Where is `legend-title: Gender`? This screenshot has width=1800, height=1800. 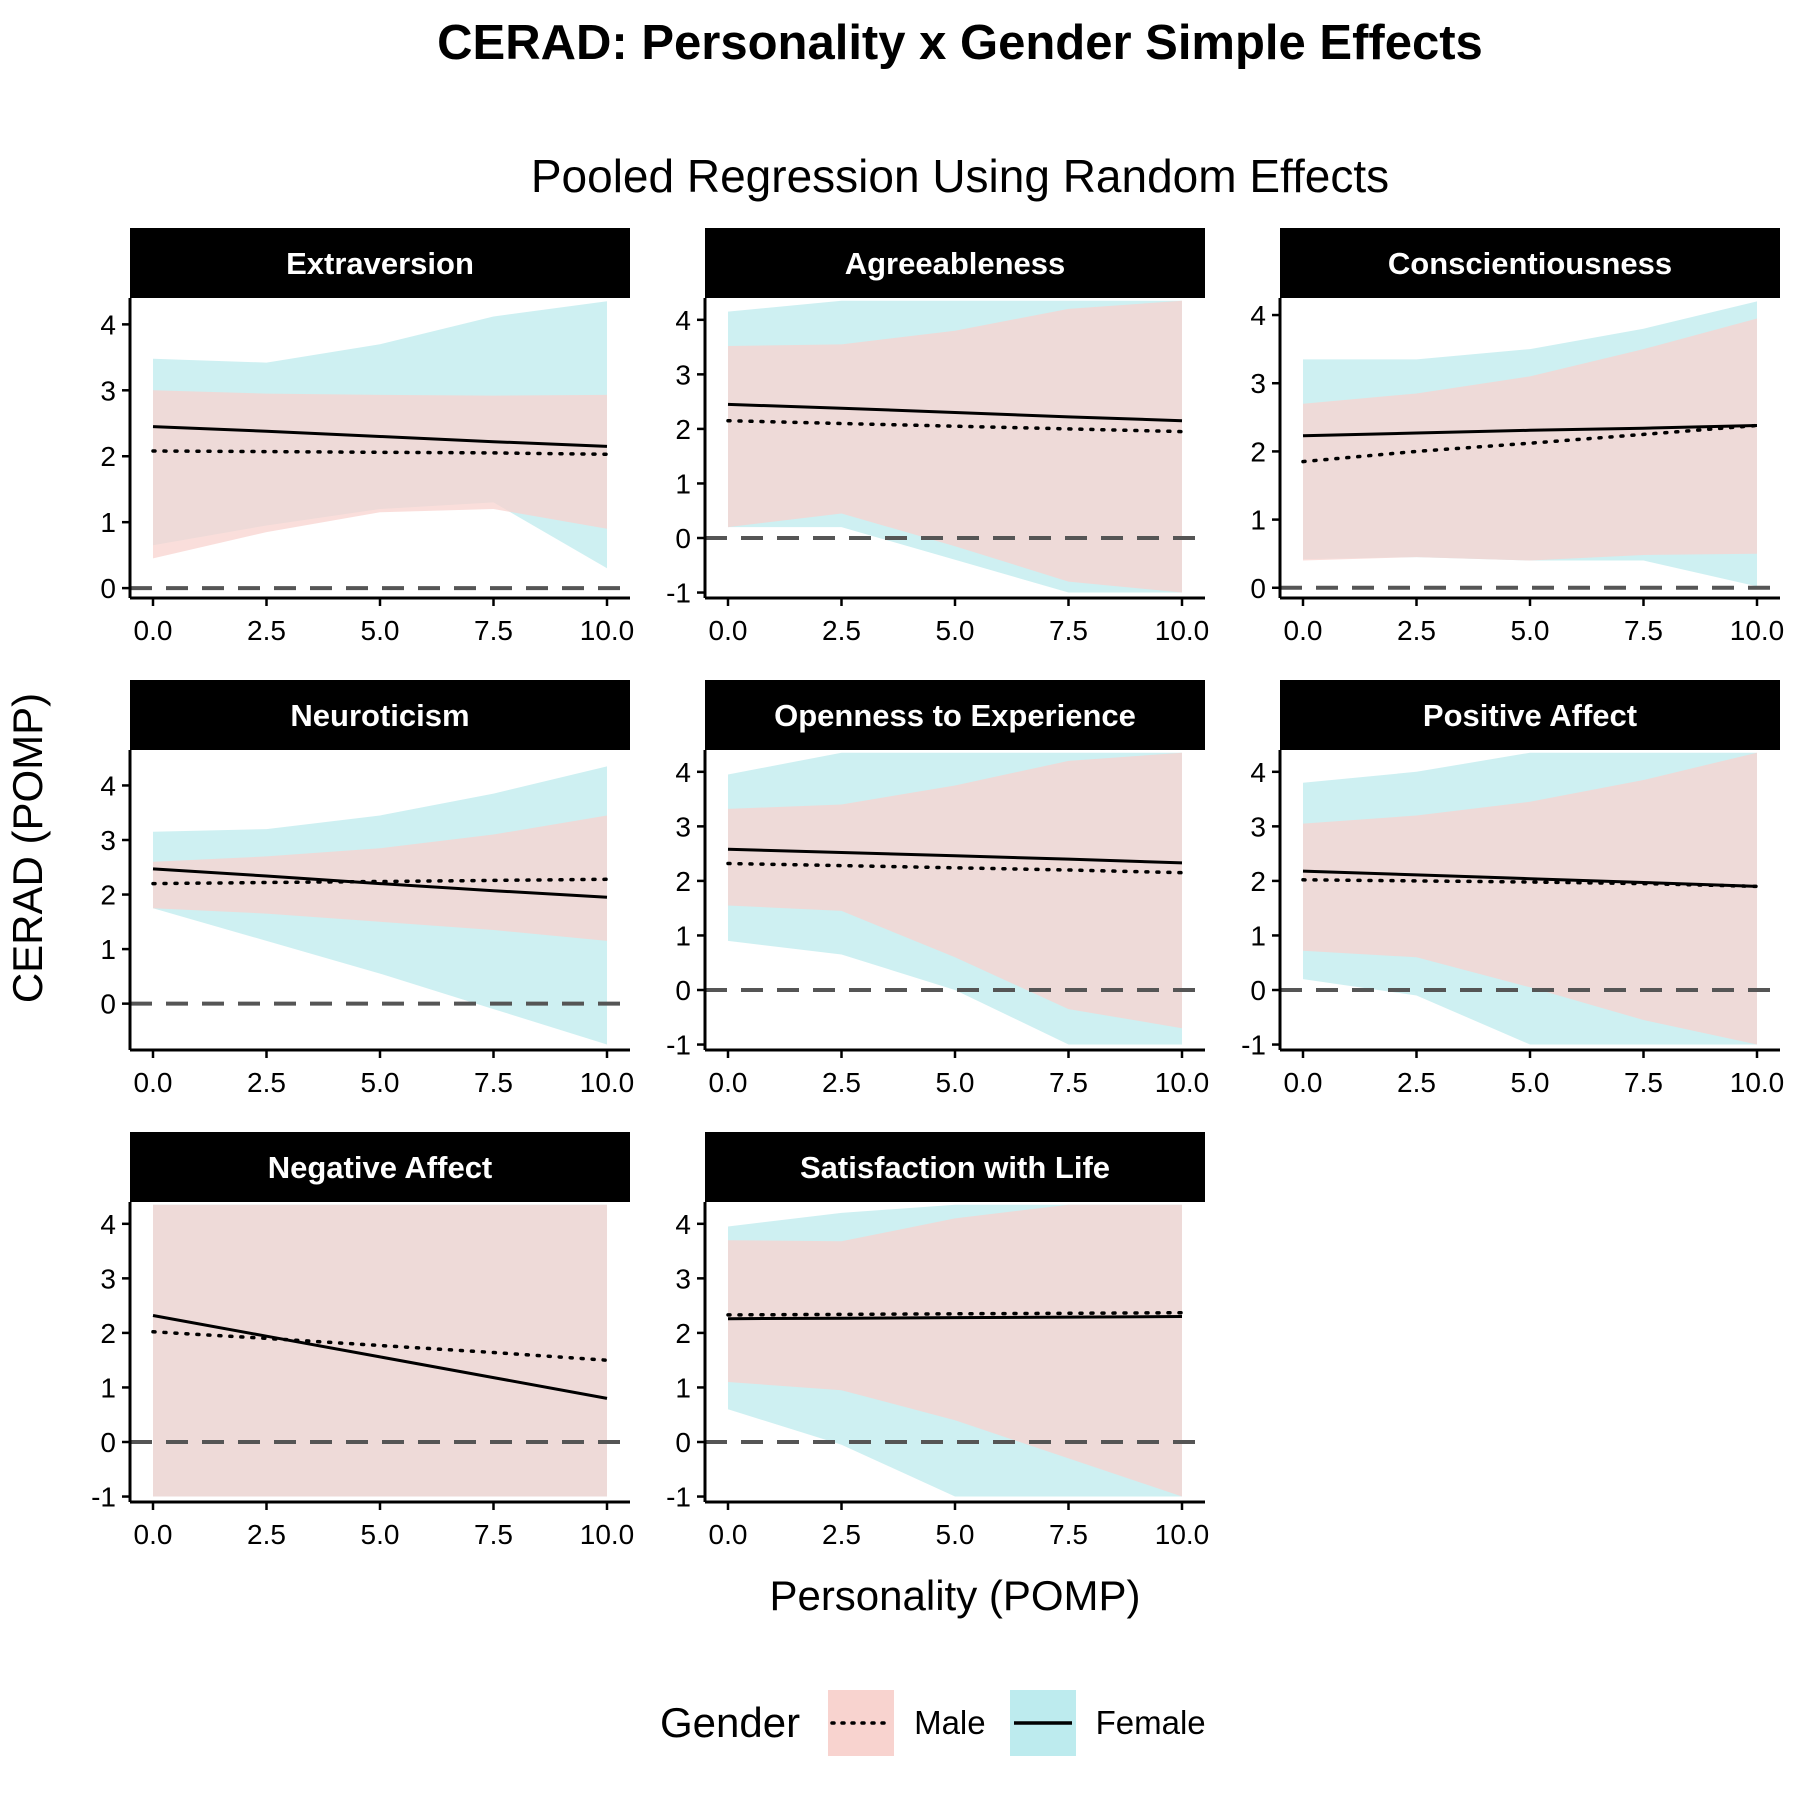
legend-title: Gender is located at coordinates (730, 1722).